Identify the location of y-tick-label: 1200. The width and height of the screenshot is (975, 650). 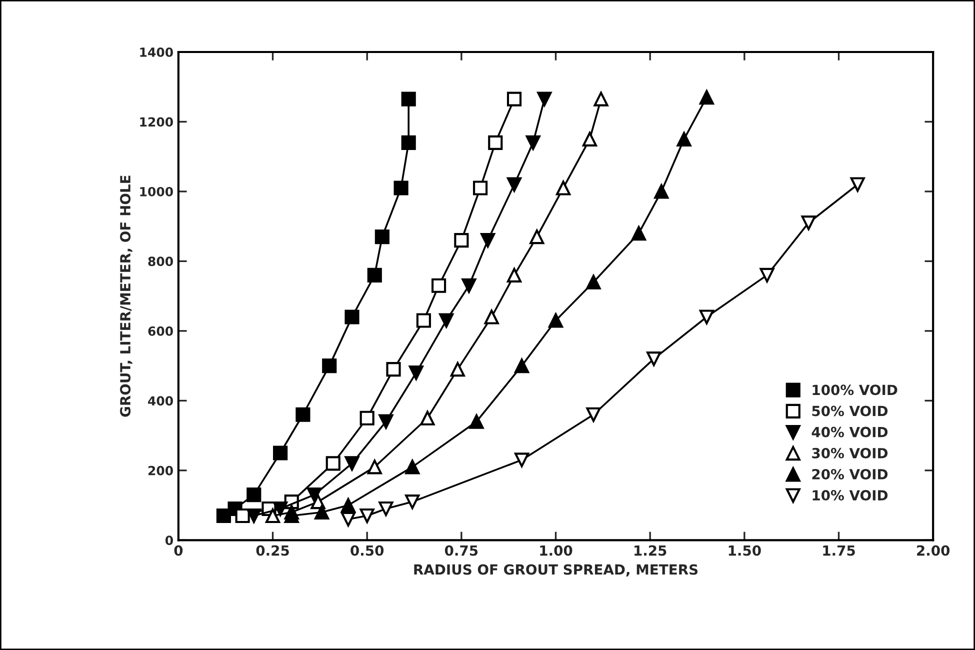
(156, 122).